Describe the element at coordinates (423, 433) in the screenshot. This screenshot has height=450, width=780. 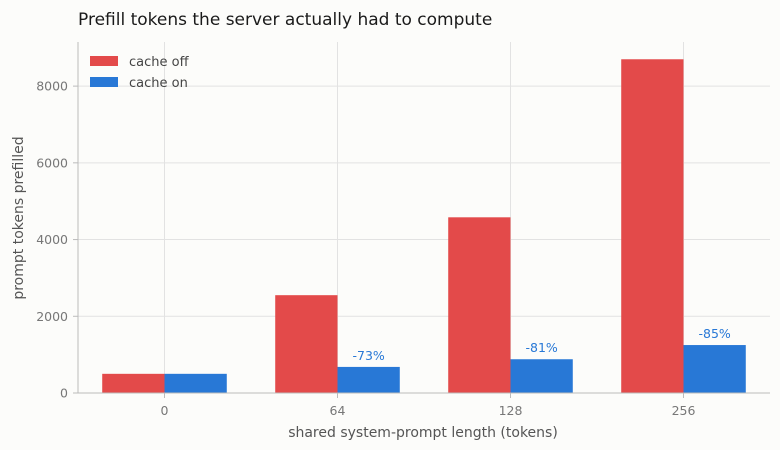
I see `x-axis-label: shared system-prompt length (tokens)` at that location.